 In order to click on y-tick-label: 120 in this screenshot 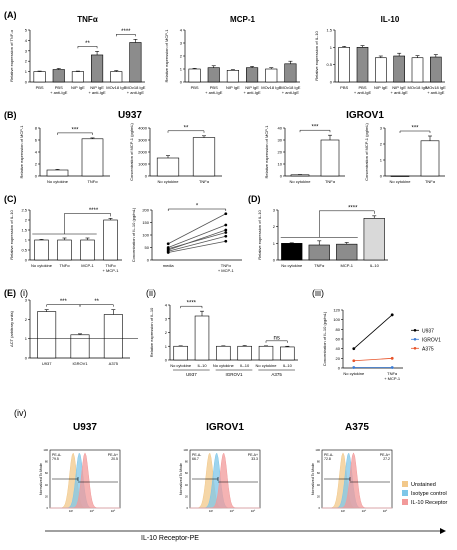, I will do `click(336, 310)`.